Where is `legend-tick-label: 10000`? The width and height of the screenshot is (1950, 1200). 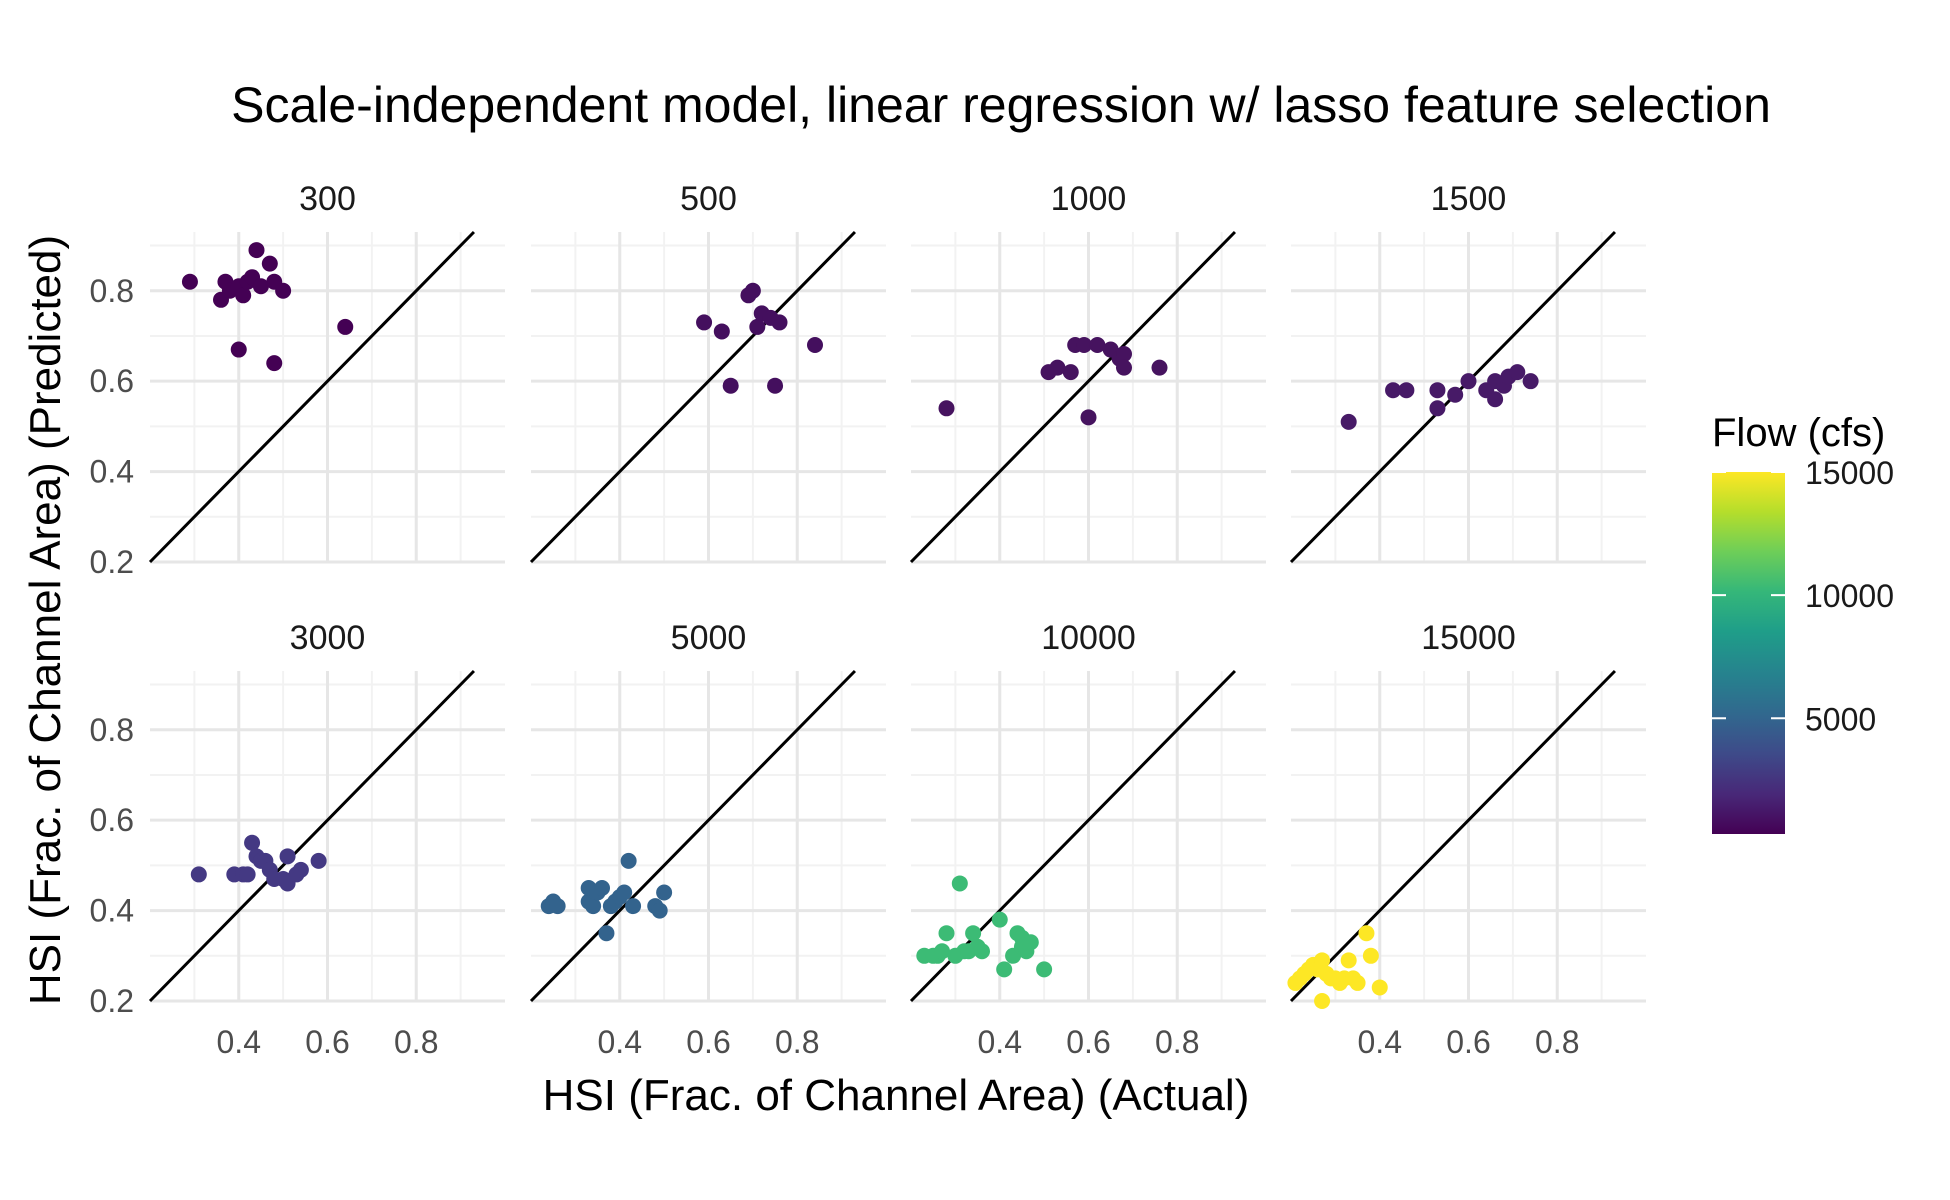 legend-tick-label: 10000 is located at coordinates (1849, 596).